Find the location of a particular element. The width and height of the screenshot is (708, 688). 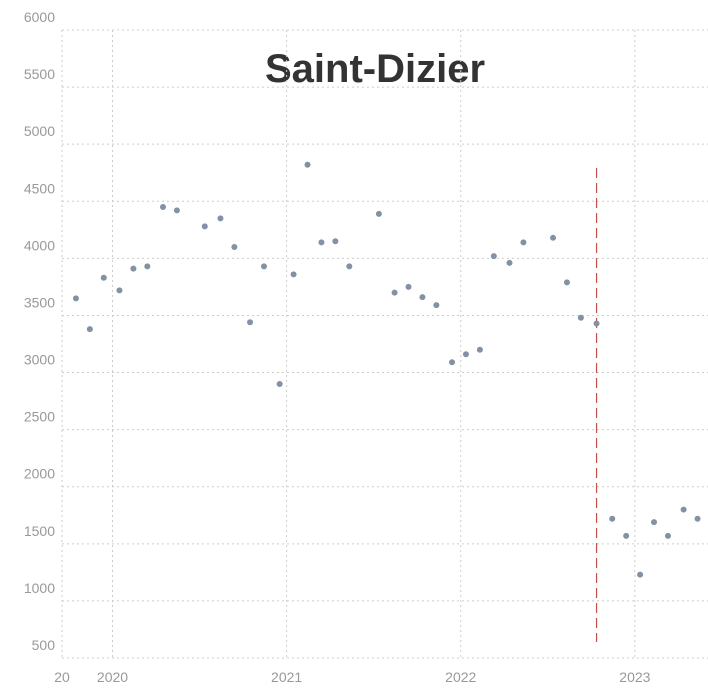

x-tick-label: 20 is located at coordinates (62, 677).